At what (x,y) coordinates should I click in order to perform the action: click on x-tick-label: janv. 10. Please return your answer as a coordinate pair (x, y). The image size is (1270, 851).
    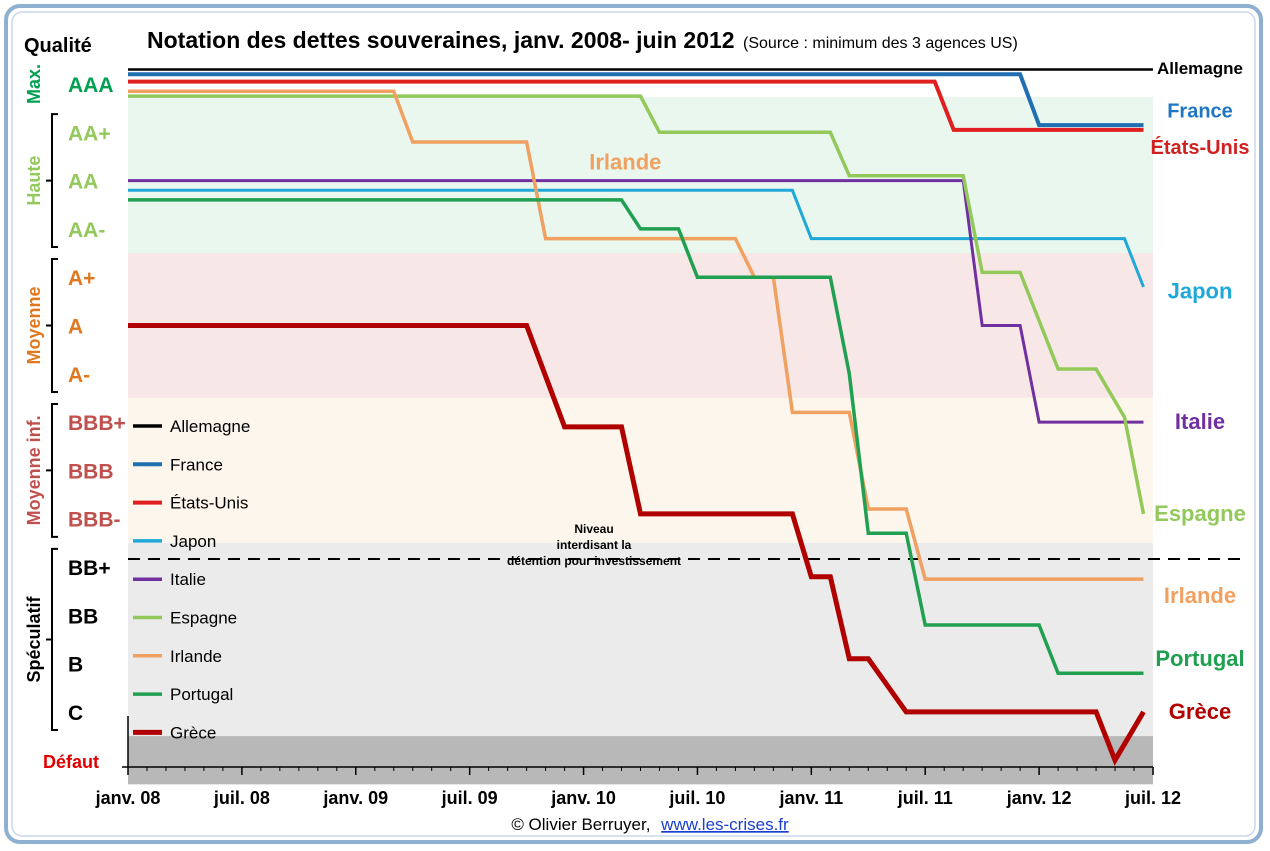
    Looking at the image, I should click on (583, 798).